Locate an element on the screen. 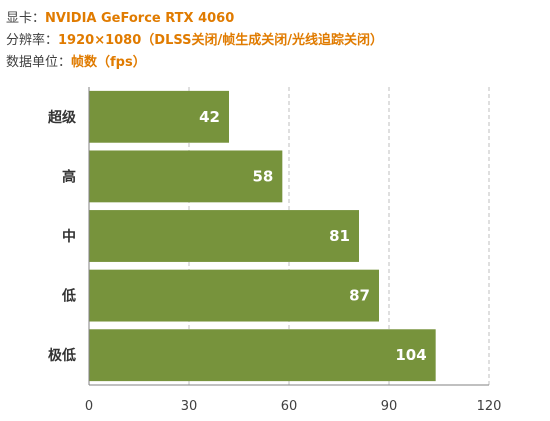  data-label: 81 is located at coordinates (339, 236).